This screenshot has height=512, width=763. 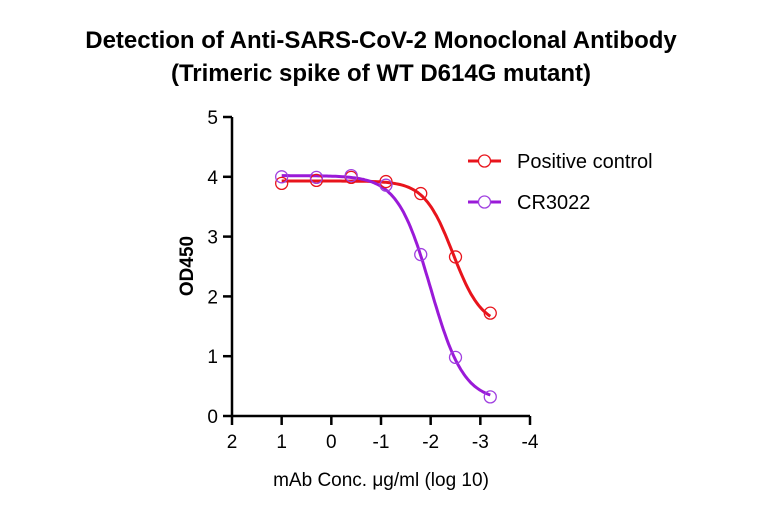 What do you see at coordinates (585, 162) in the screenshot?
I see `legend-label: Positive control` at bounding box center [585, 162].